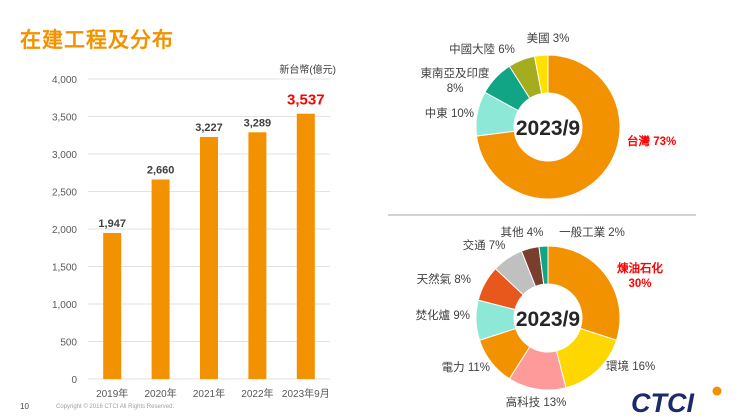 The width and height of the screenshot is (740, 420). Describe the element at coordinates (64, 155) in the screenshot. I see `y-tick-label: 3,000` at that location.